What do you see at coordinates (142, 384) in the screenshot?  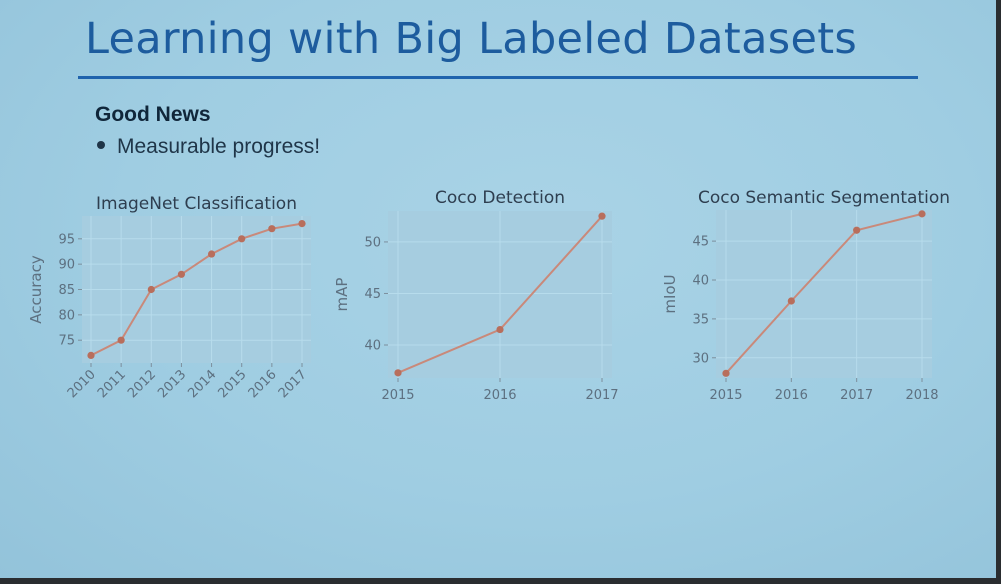 I see `x-tick-label: 2012` at bounding box center [142, 384].